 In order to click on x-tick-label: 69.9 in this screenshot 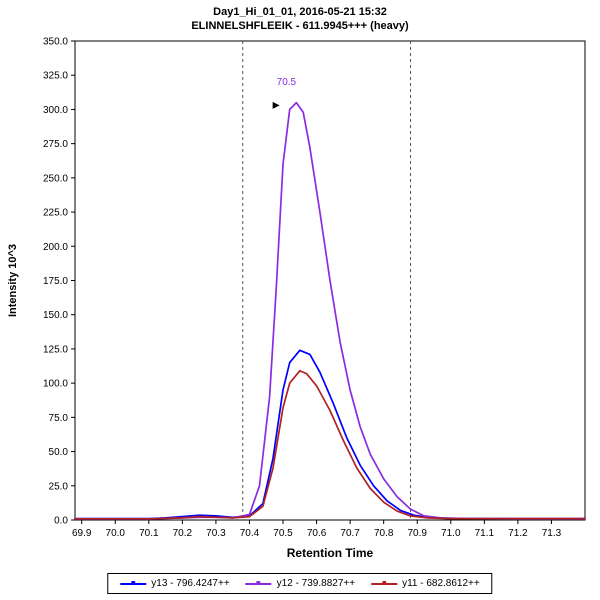, I will do `click(82, 533)`.